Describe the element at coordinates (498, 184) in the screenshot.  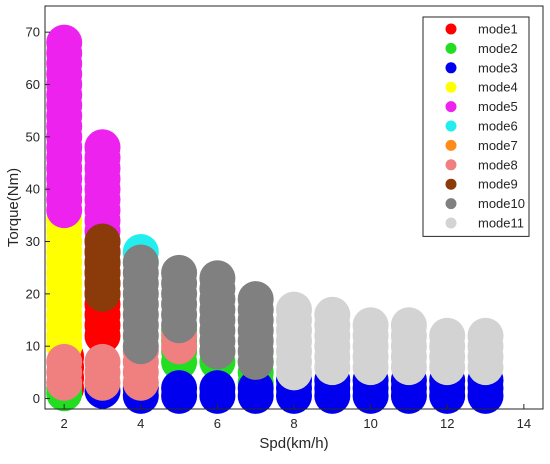
I see `legend-label-mode9: mode9` at that location.